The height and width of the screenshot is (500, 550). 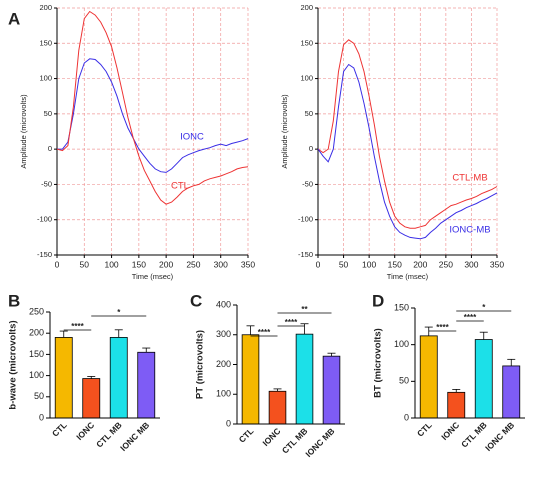 What do you see at coordinates (223, 334) in the screenshot?
I see `y-tick-label: 300` at bounding box center [223, 334].